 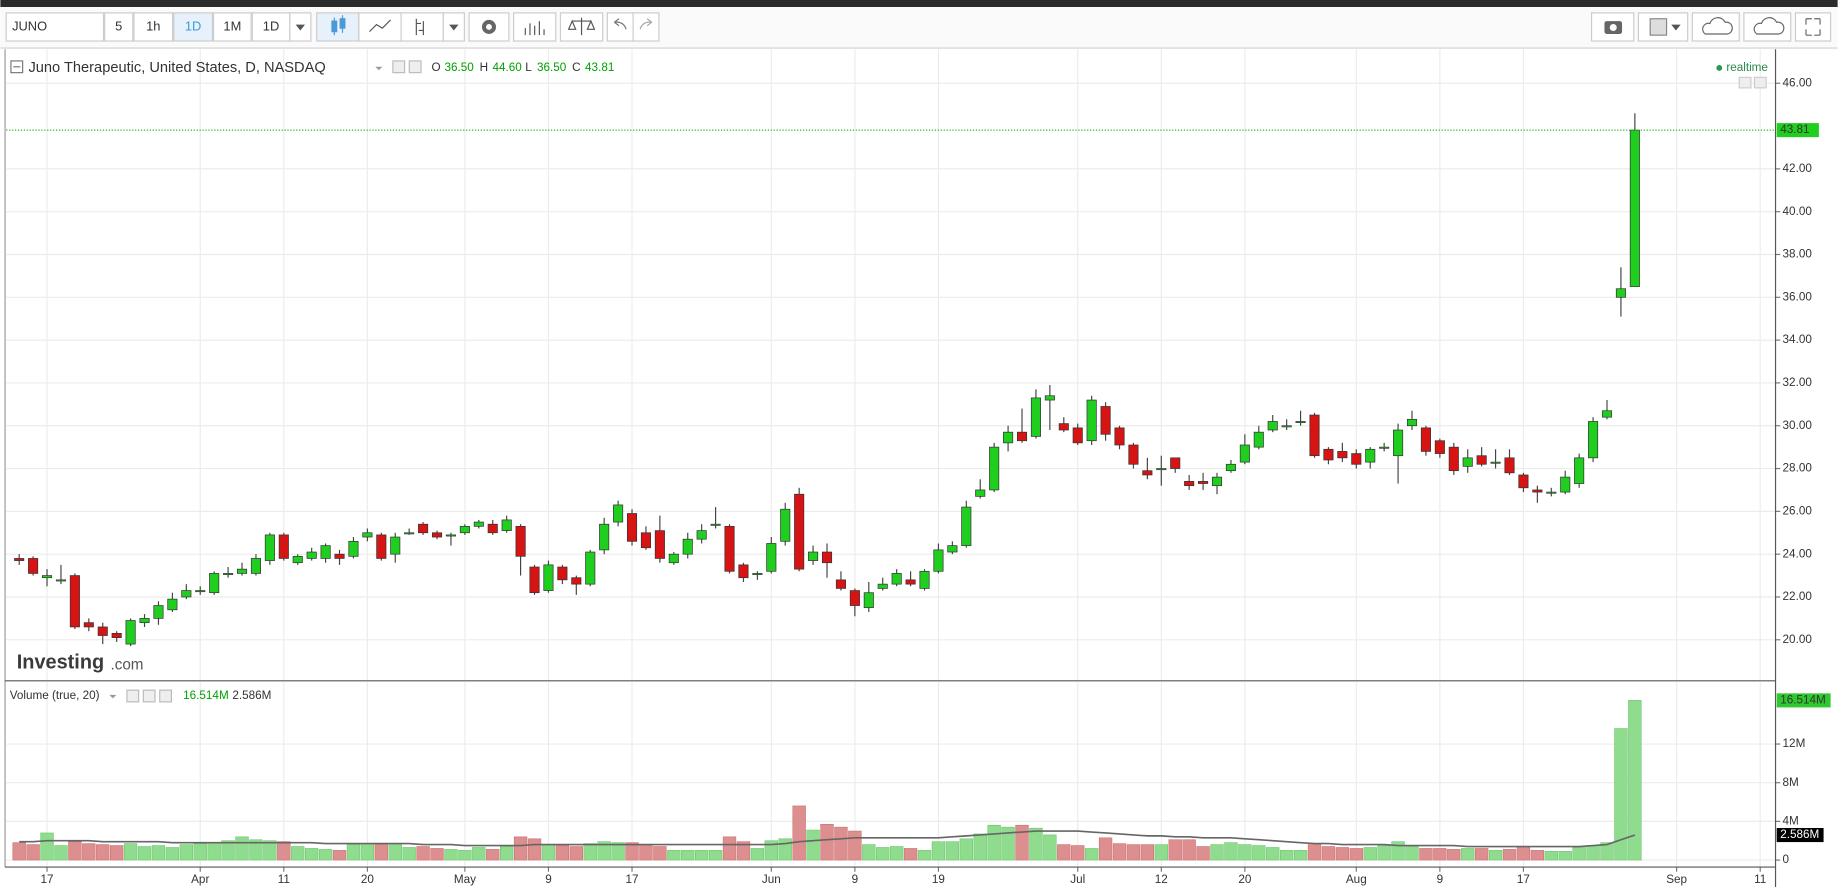 What do you see at coordinates (1663, 27) in the screenshot?
I see `layout-button` at bounding box center [1663, 27].